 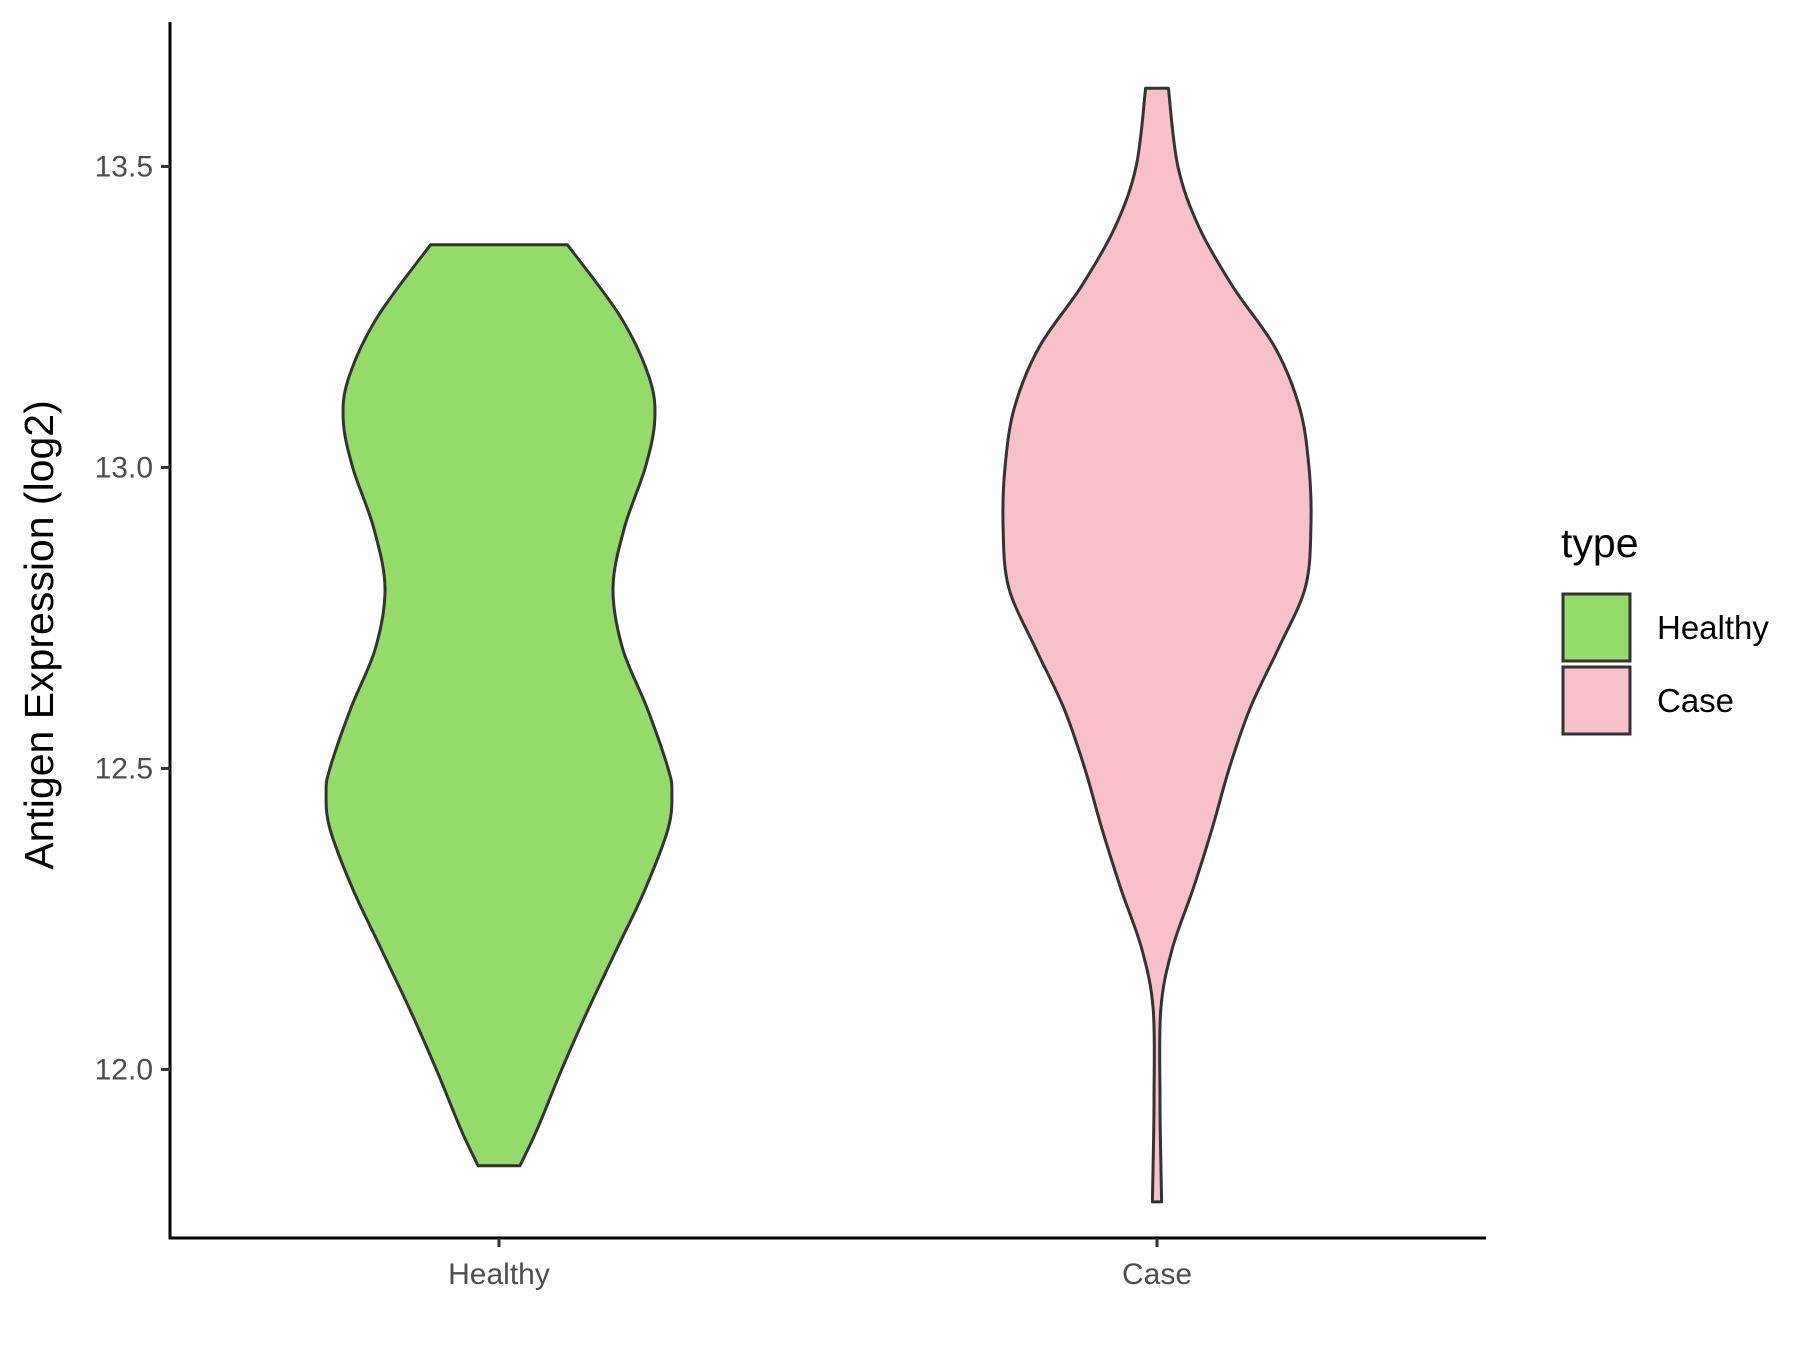 I want to click on legend: type Healthy Case, so click(x=1665, y=628).